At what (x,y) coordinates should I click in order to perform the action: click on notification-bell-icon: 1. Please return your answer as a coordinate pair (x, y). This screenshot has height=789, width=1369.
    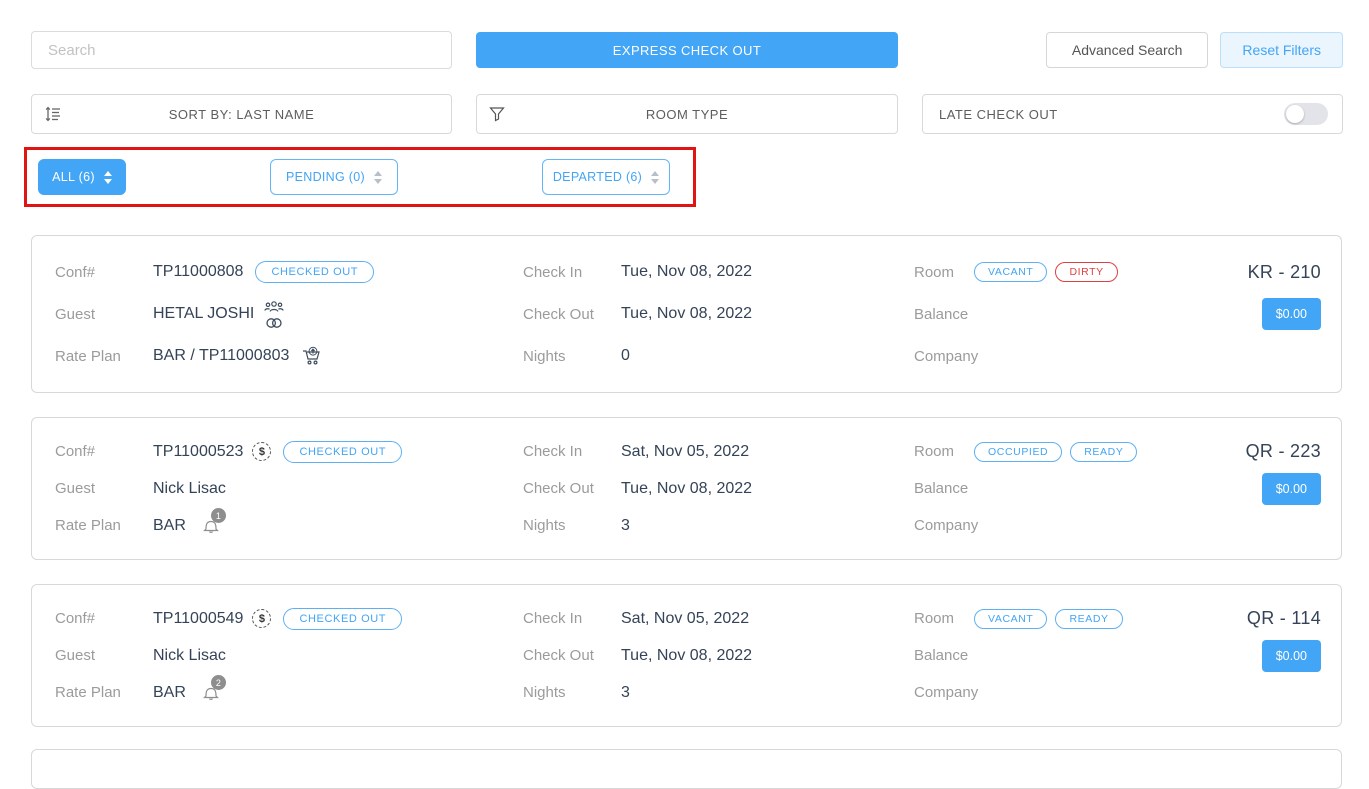
    Looking at the image, I should click on (214, 521).